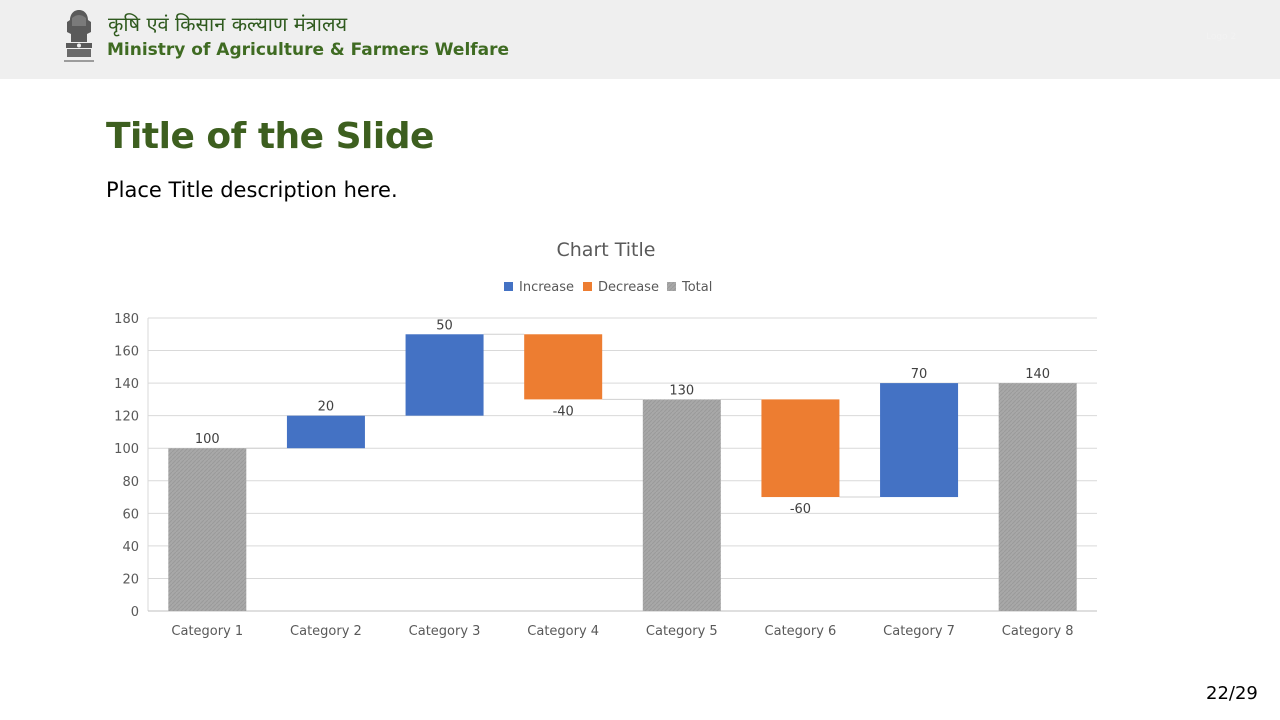  I want to click on national-emblem-icon, so click(79, 36).